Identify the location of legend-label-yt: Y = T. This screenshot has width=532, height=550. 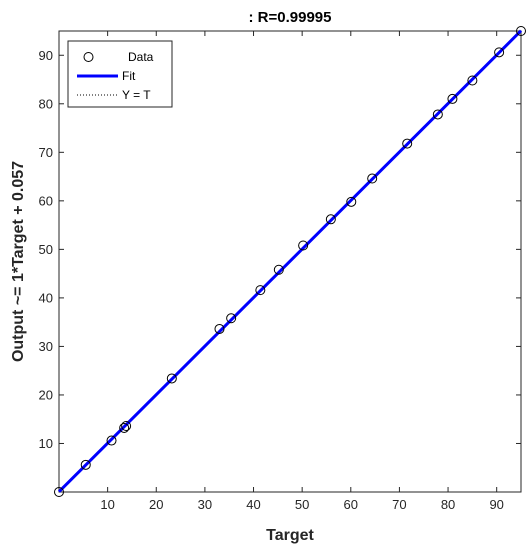
(136, 95).